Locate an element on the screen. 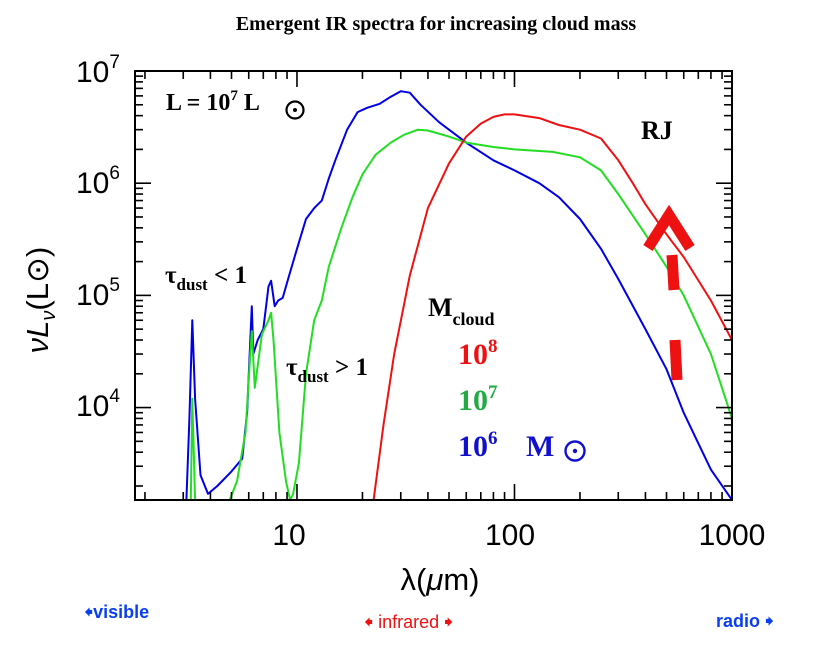  band-radio: radio 🠺 is located at coordinates (745, 621).